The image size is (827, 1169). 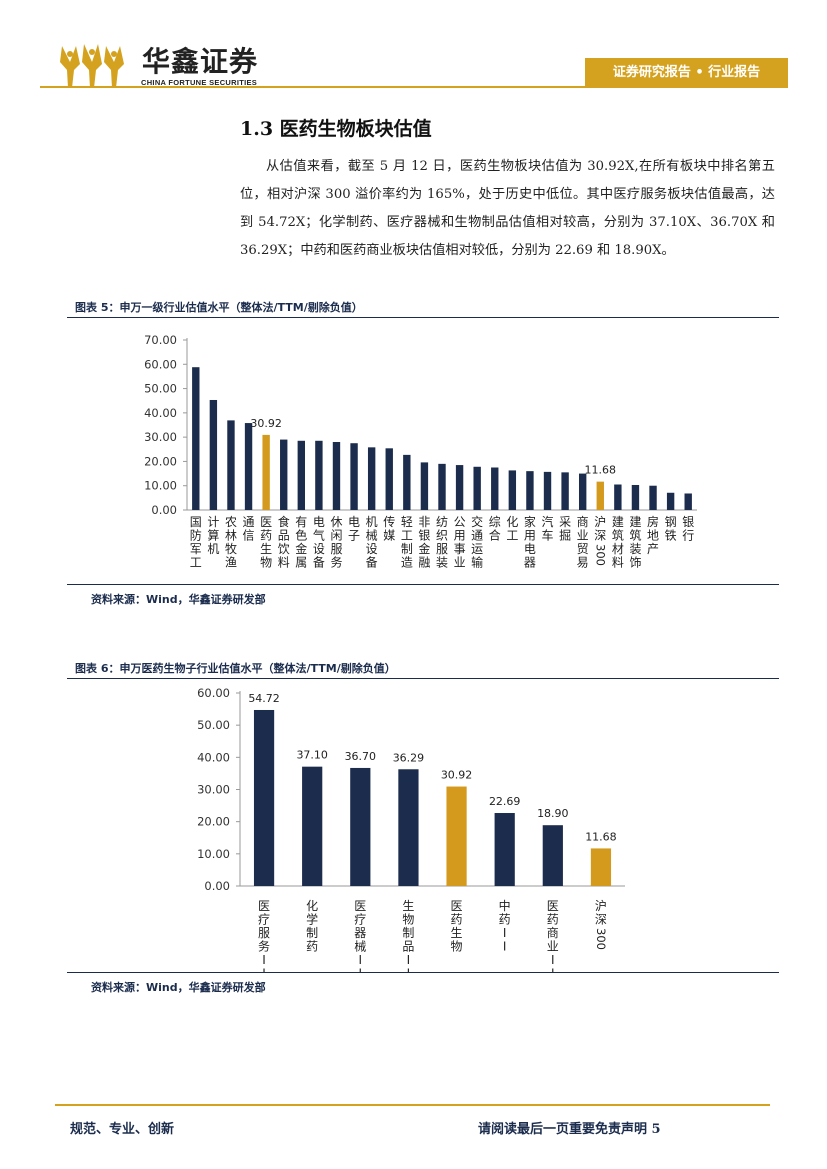 I want to click on data-label-化学制药: 37.10, so click(x=312, y=755).